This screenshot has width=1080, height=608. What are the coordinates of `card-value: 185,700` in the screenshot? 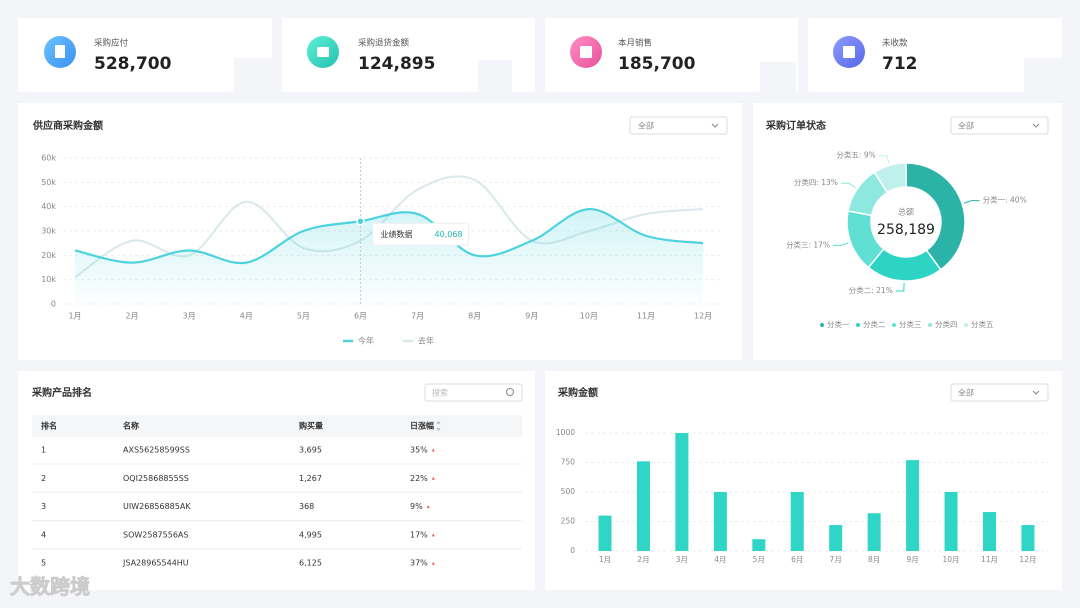 It's located at (657, 64).